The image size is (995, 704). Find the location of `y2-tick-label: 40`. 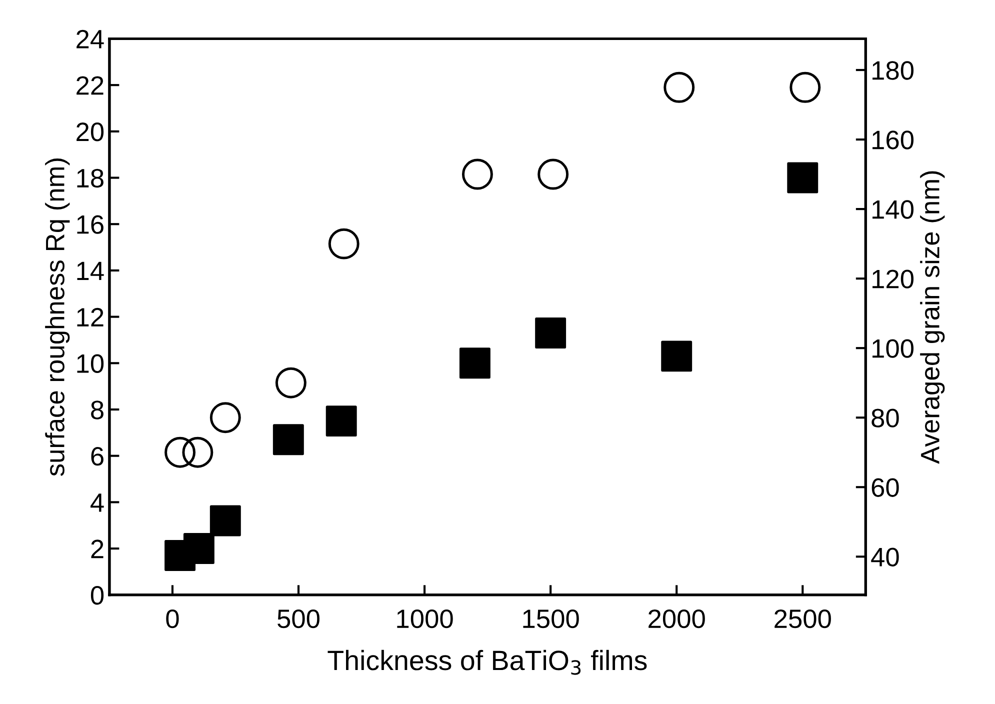

y2-tick-label: 40 is located at coordinates (885, 557).